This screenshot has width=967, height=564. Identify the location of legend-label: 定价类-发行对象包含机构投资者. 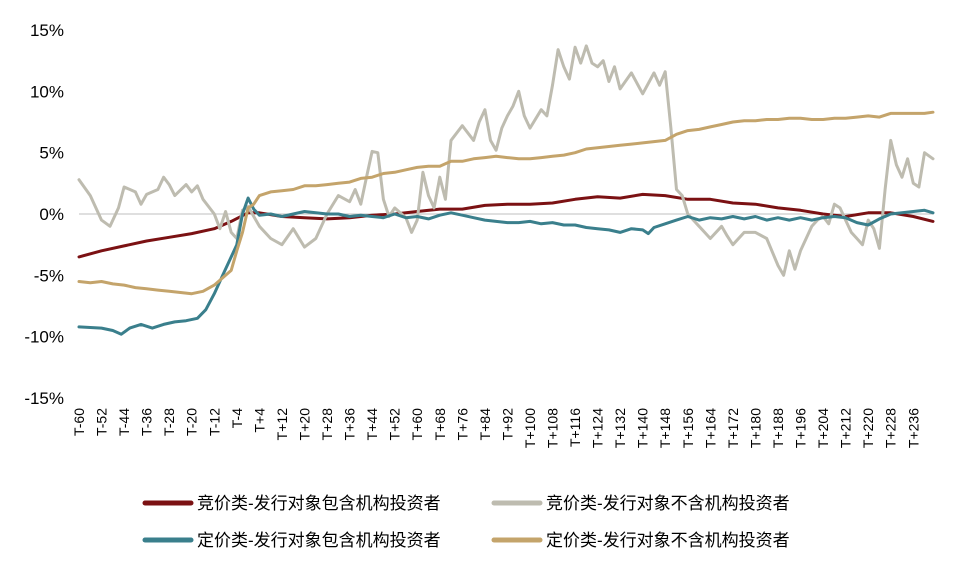
(319, 540).